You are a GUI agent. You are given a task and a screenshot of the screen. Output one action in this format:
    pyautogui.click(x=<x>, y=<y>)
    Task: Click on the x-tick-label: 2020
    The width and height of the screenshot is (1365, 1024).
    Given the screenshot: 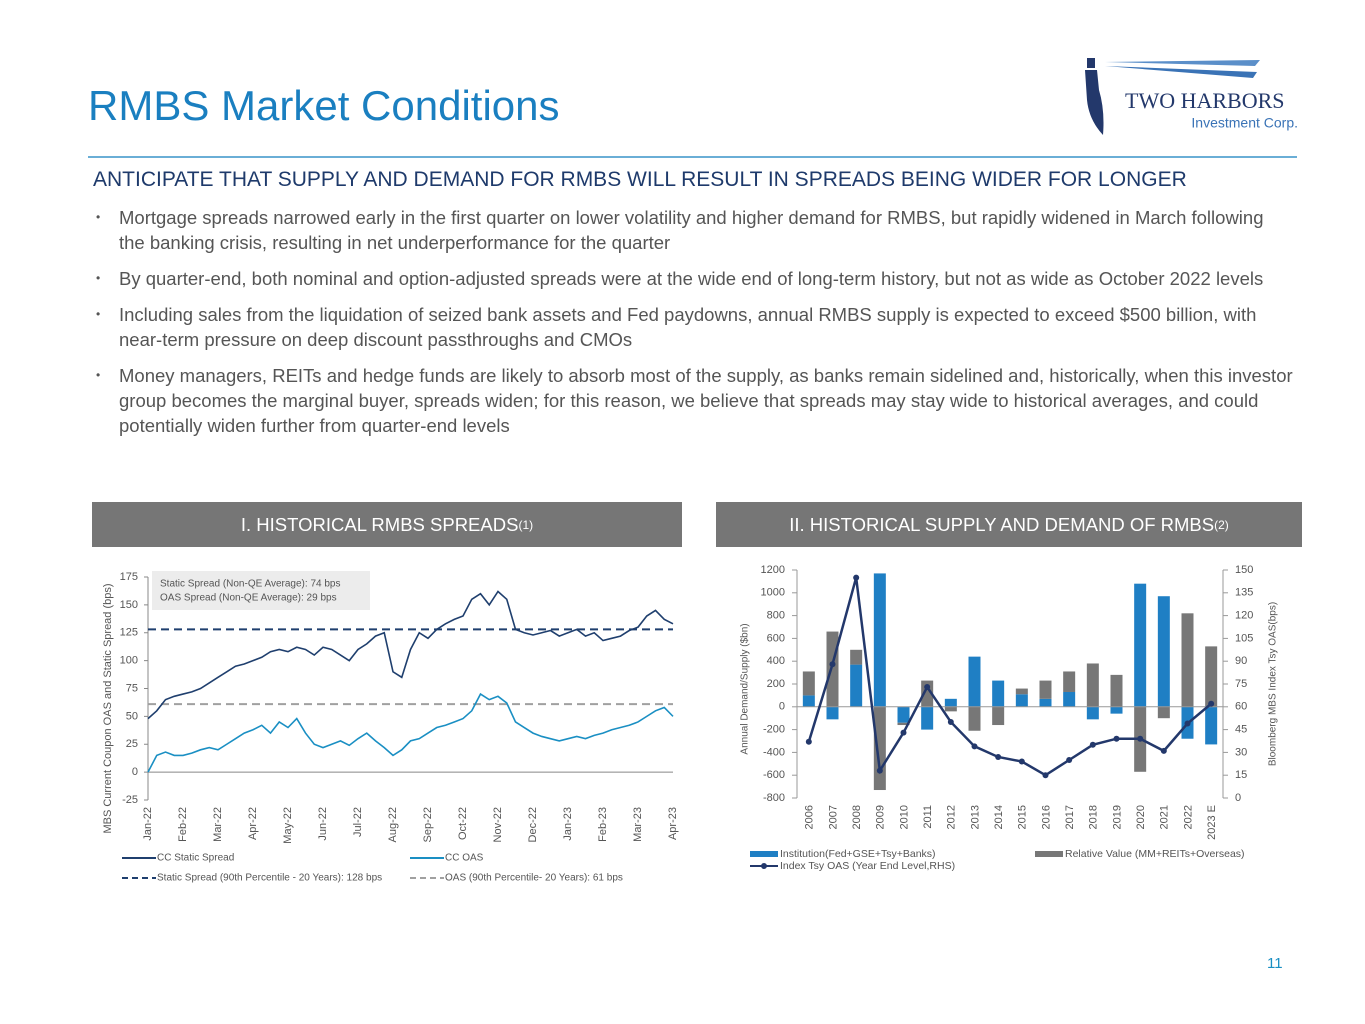 What is the action you would take?
    pyautogui.click(x=1141, y=817)
    